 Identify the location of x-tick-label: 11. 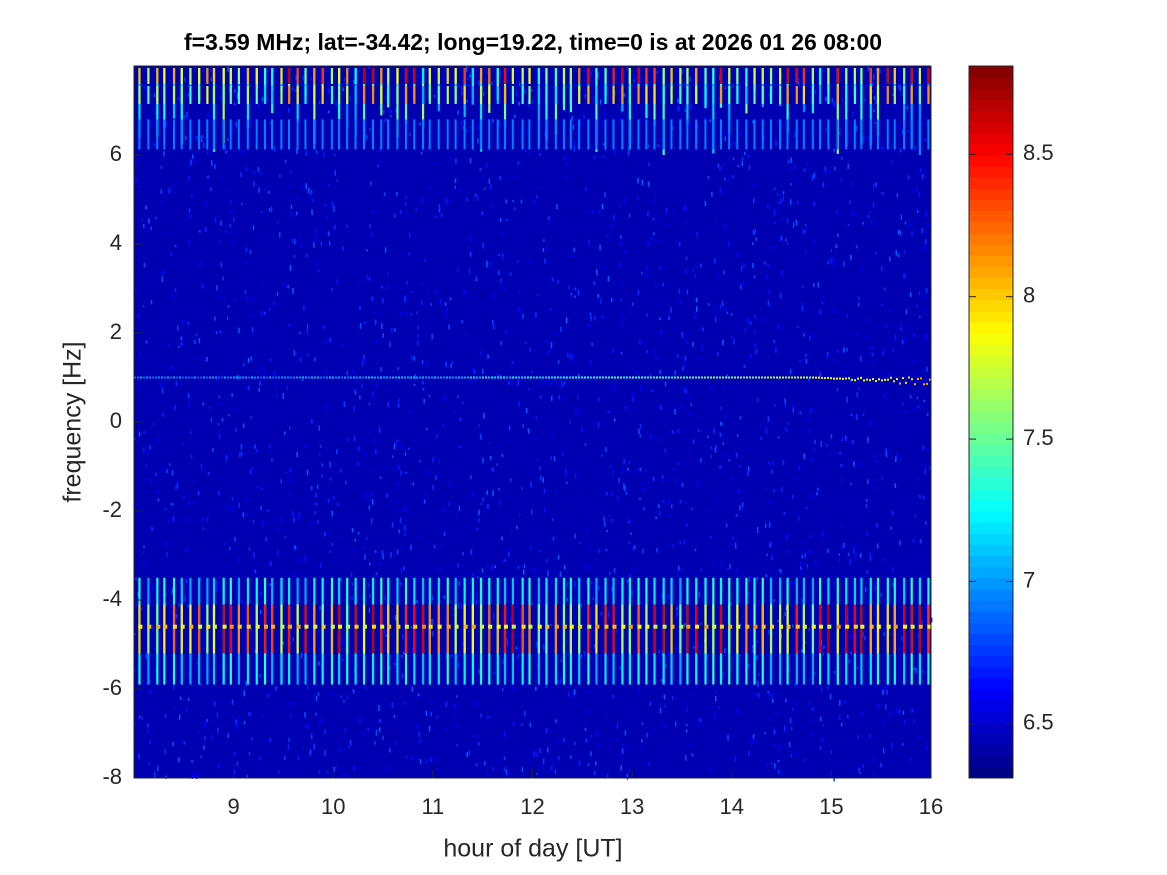
(432, 806).